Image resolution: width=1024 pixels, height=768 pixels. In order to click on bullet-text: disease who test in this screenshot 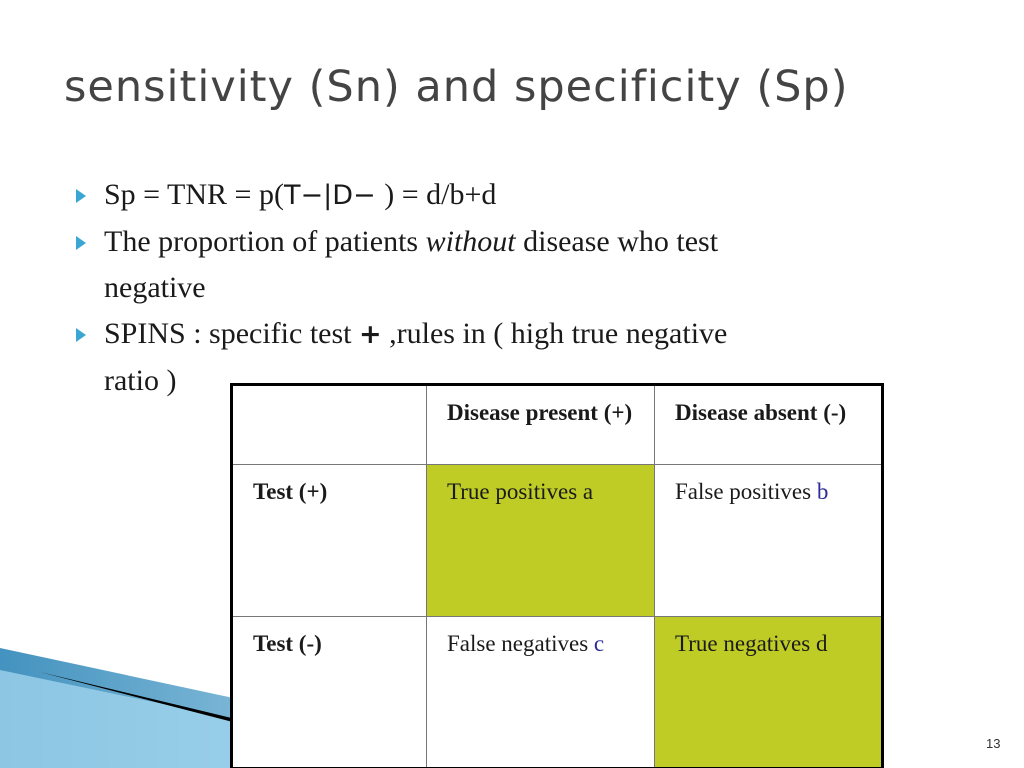, I will do `click(617, 241)`.